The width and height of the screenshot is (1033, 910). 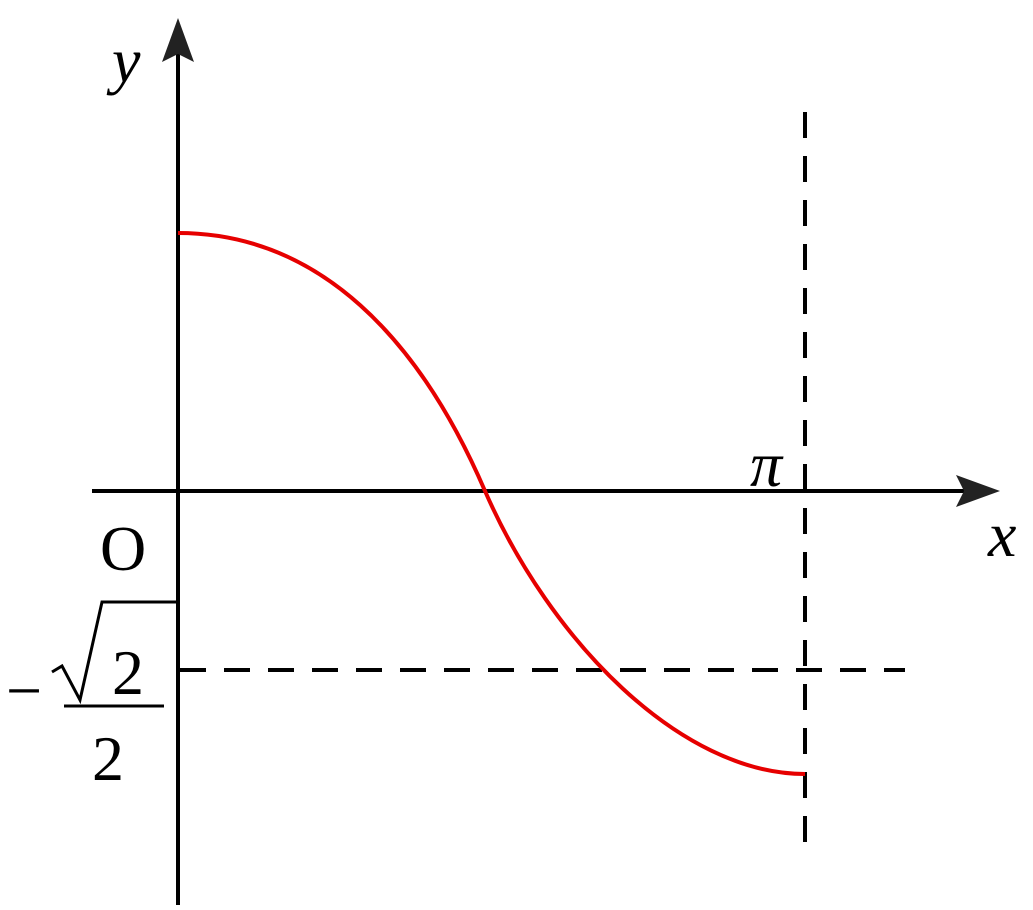 I want to click on radicand: 2, so click(x=128, y=672).